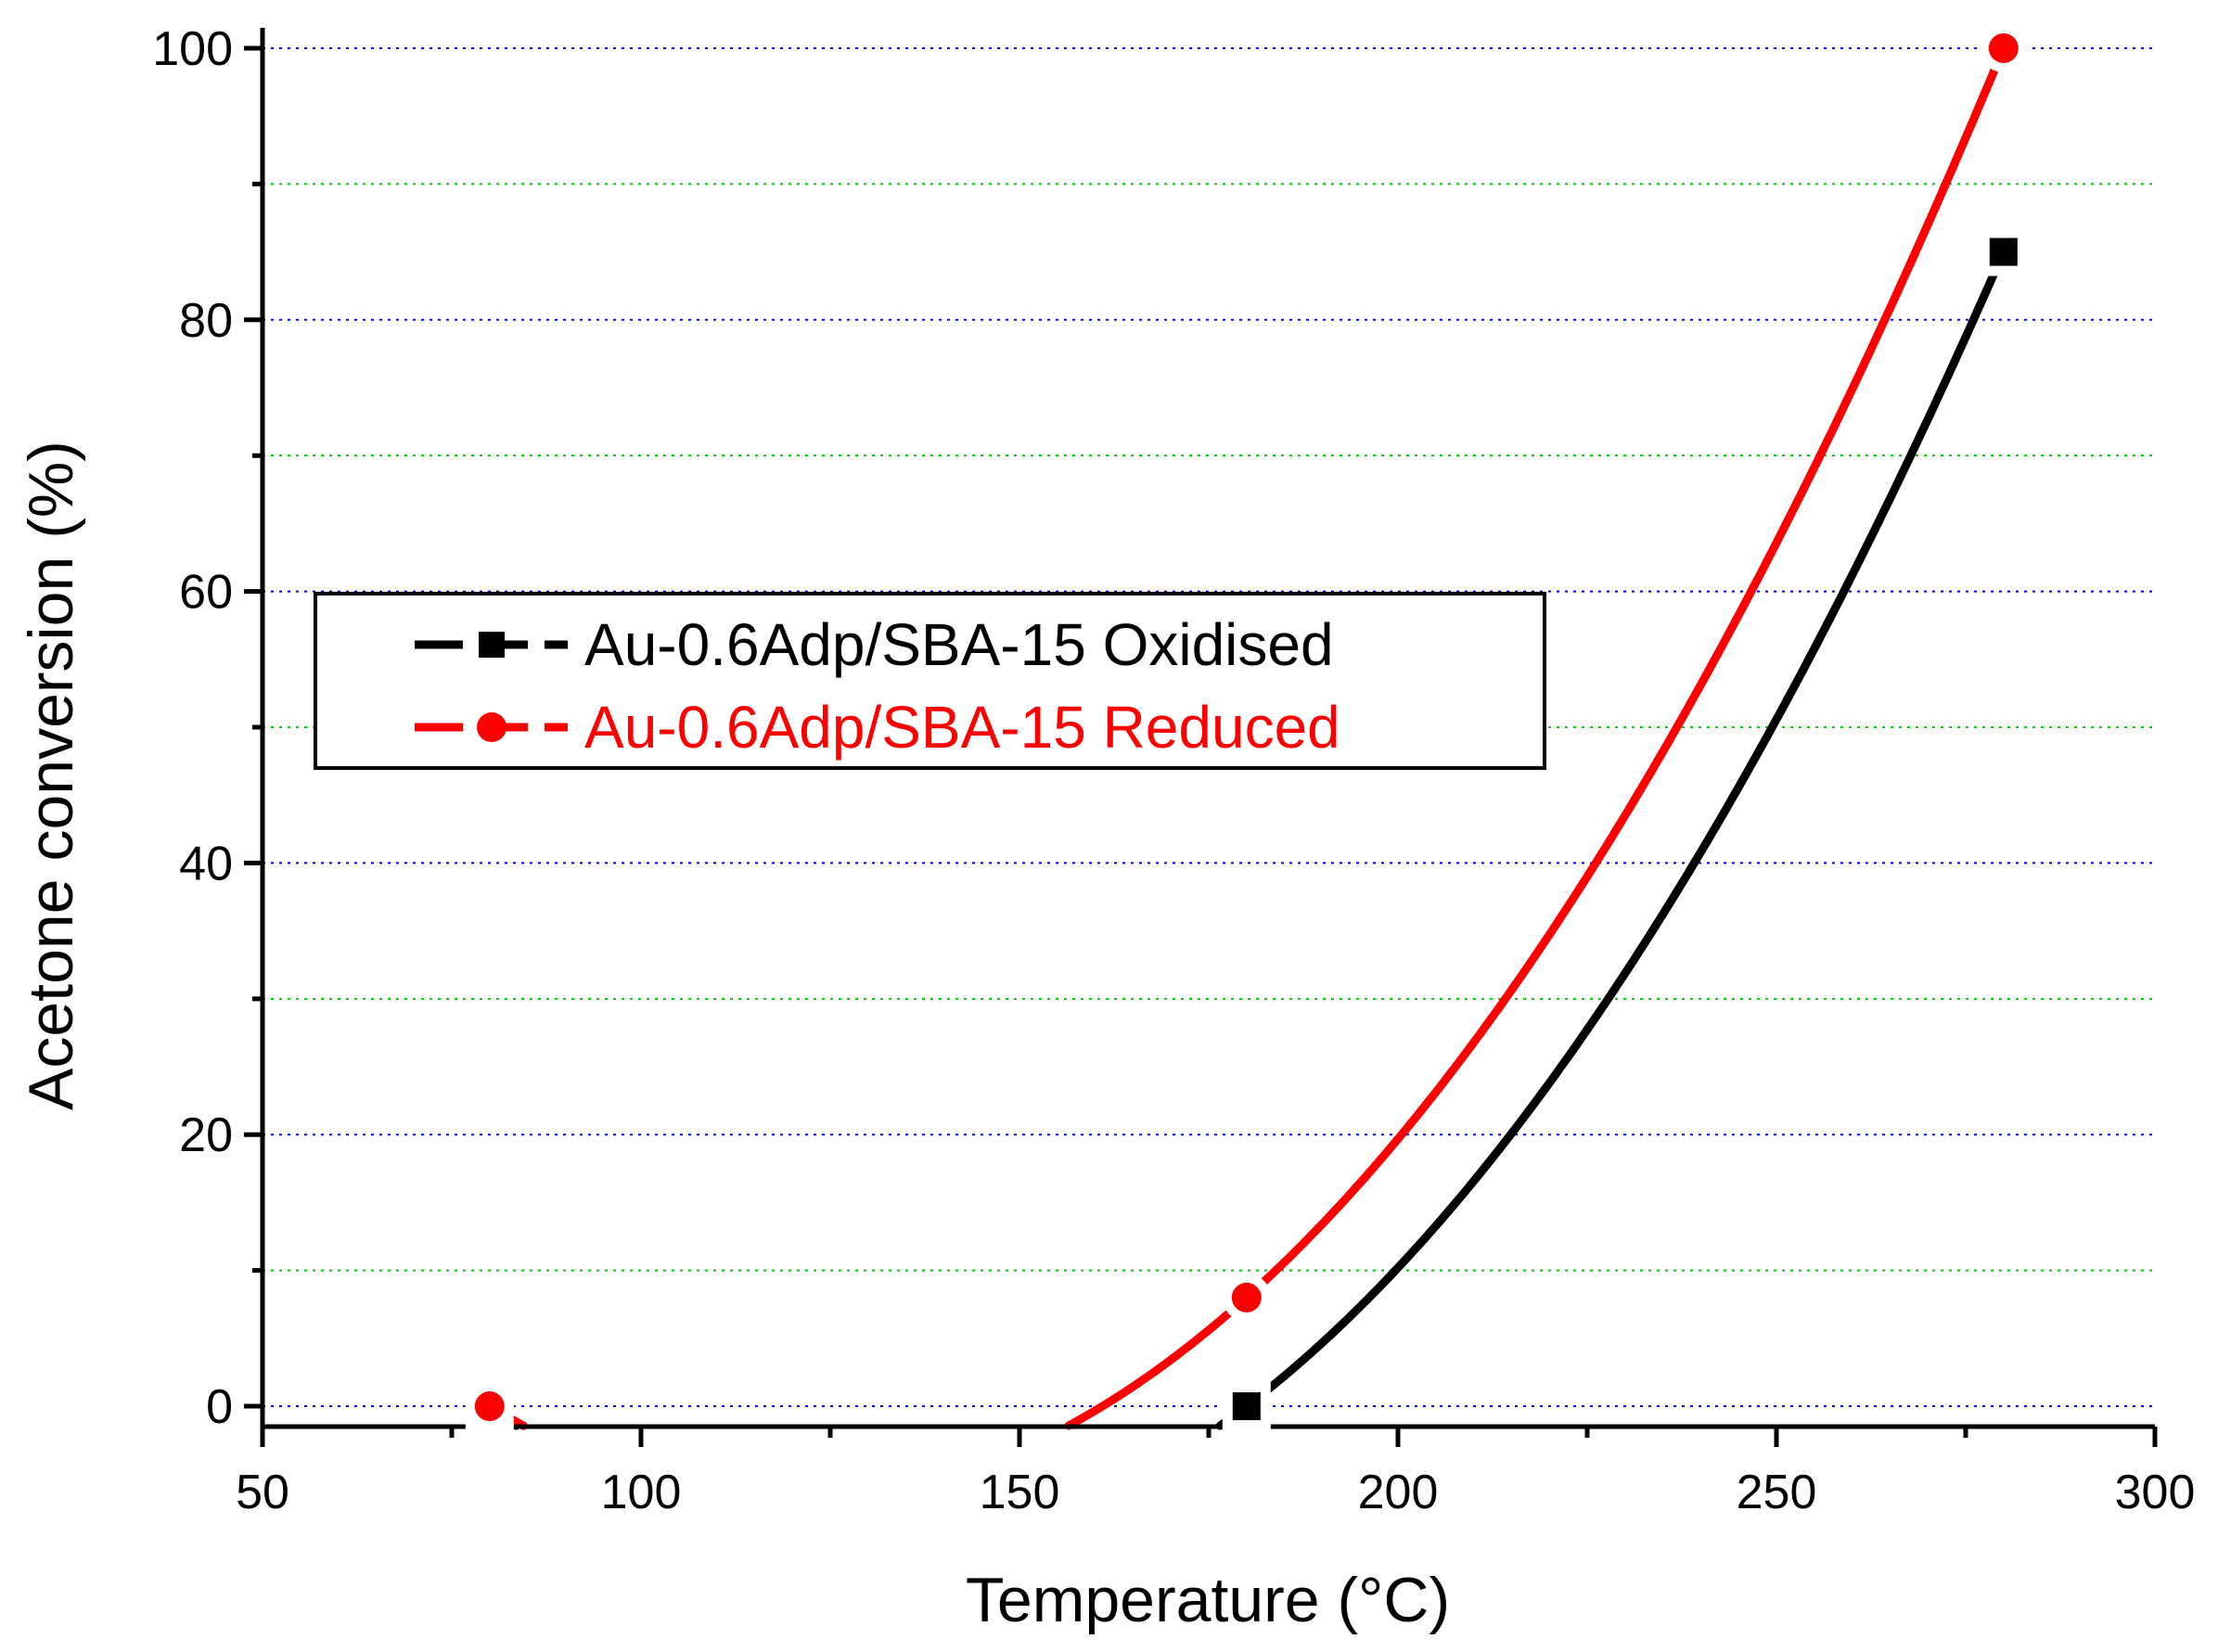 This screenshot has height=1652, width=2218. I want to click on y-tick-label: 40, so click(206, 863).